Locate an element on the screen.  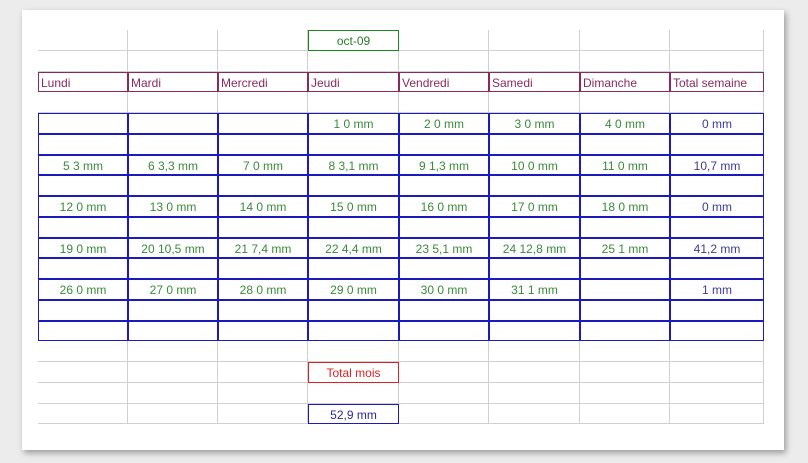
month-total-value: 52,9 mm is located at coordinates (353, 414).